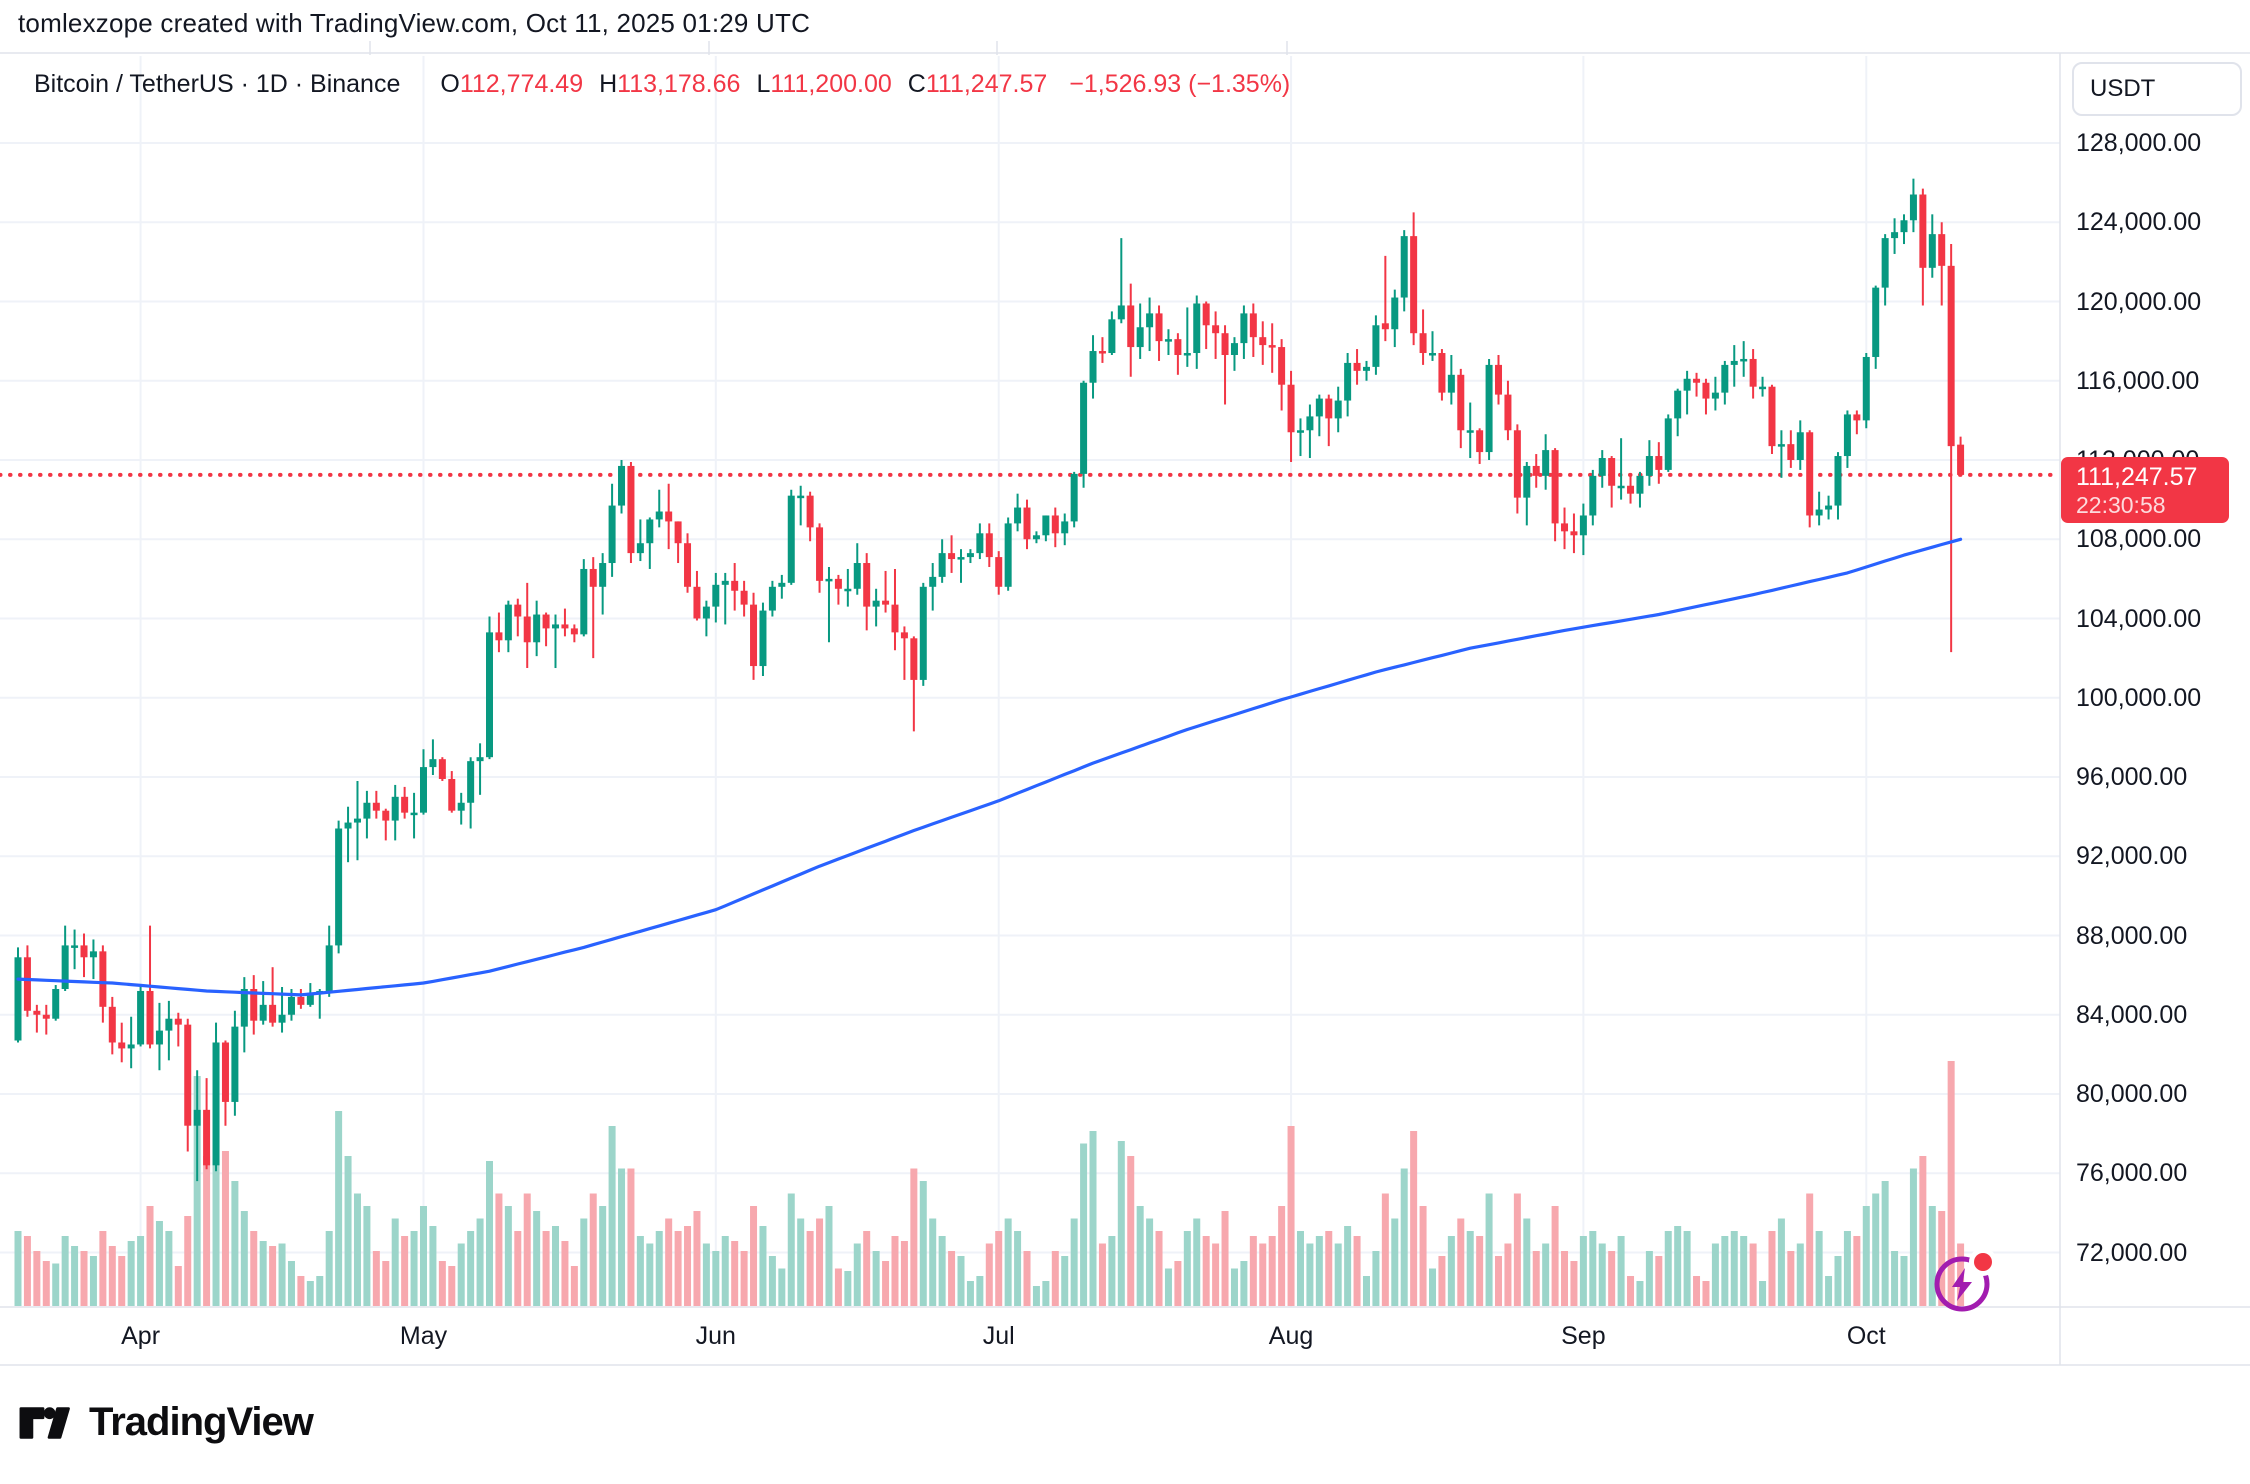 The height and width of the screenshot is (1484, 2250). I want to click on tradingview-mark-icon, so click(44, 1422).